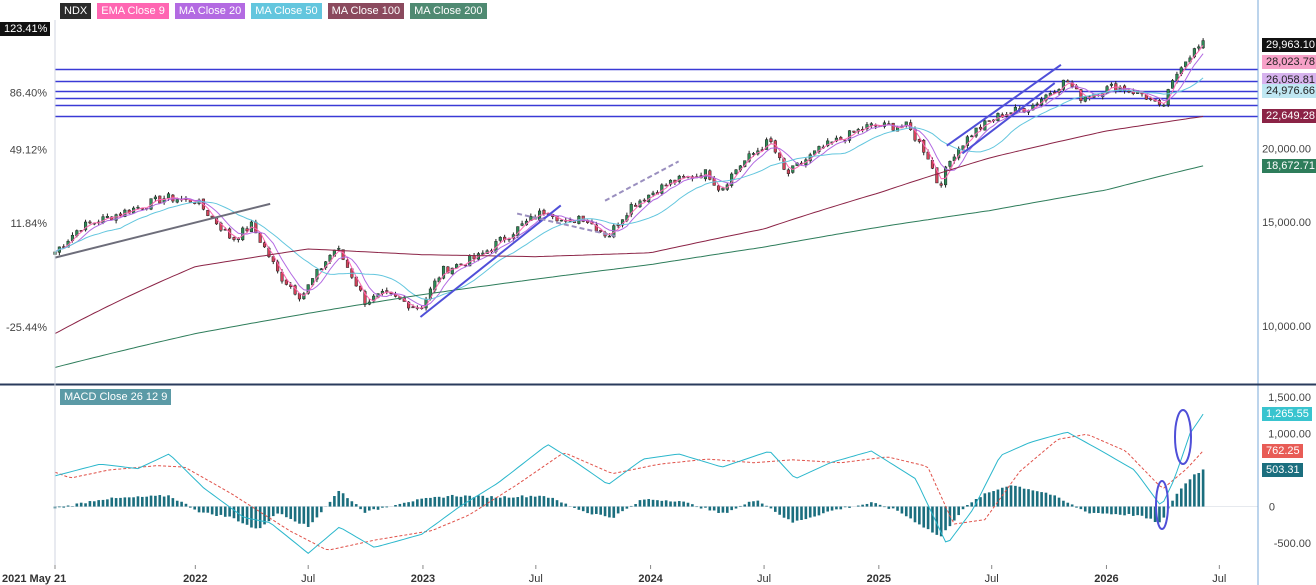 This screenshot has width=1316, height=585. I want to click on legend-tag-ma-close-100: MA Close 100, so click(366, 11).